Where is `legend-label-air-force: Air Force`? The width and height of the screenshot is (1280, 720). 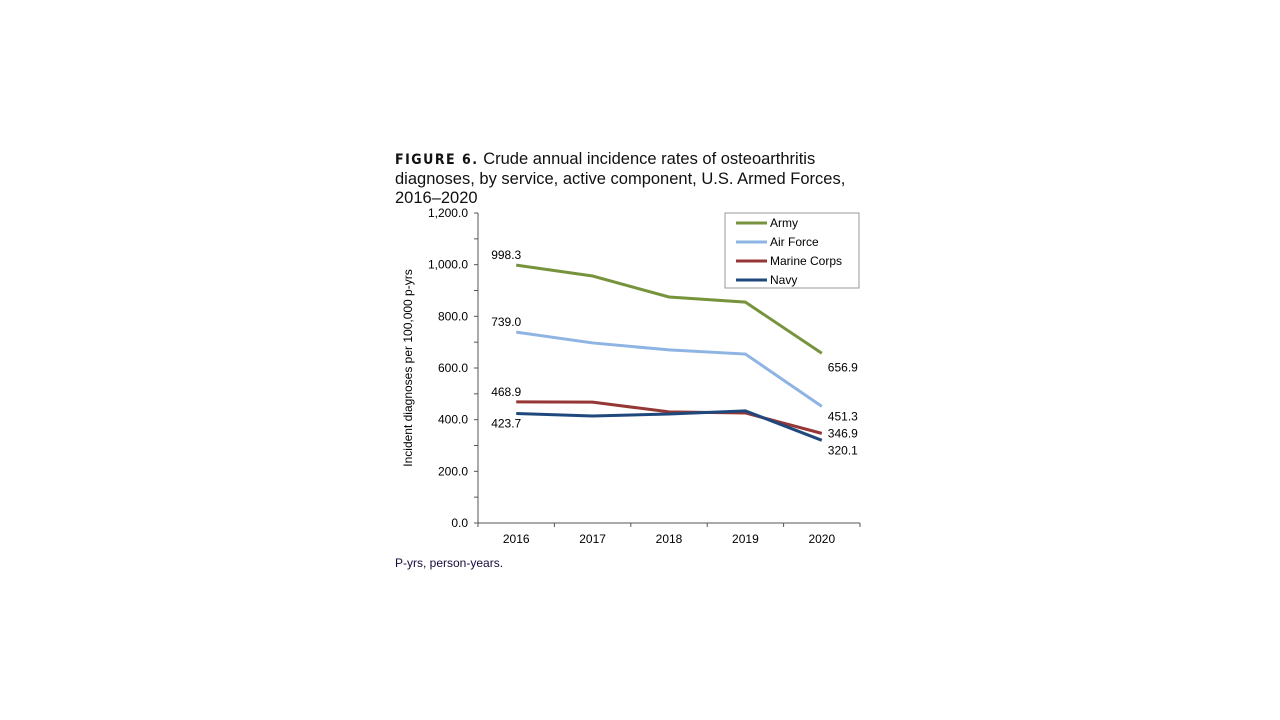 legend-label-air-force: Air Force is located at coordinates (794, 242).